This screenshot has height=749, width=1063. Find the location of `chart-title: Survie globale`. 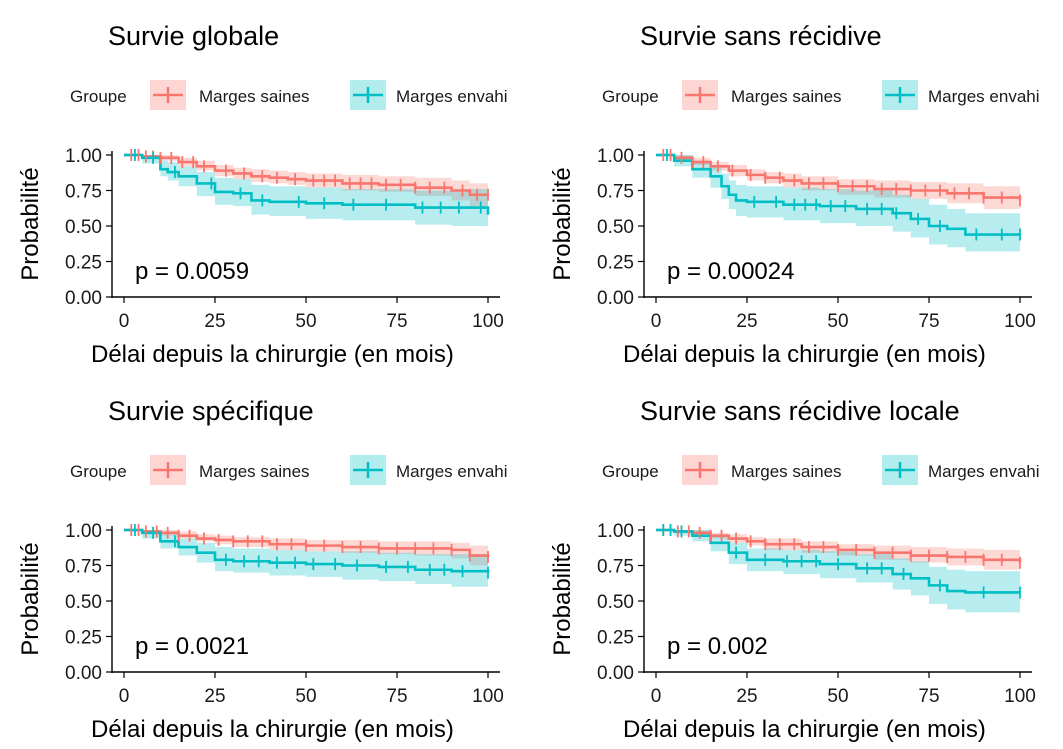

chart-title: Survie globale is located at coordinates (193, 36).